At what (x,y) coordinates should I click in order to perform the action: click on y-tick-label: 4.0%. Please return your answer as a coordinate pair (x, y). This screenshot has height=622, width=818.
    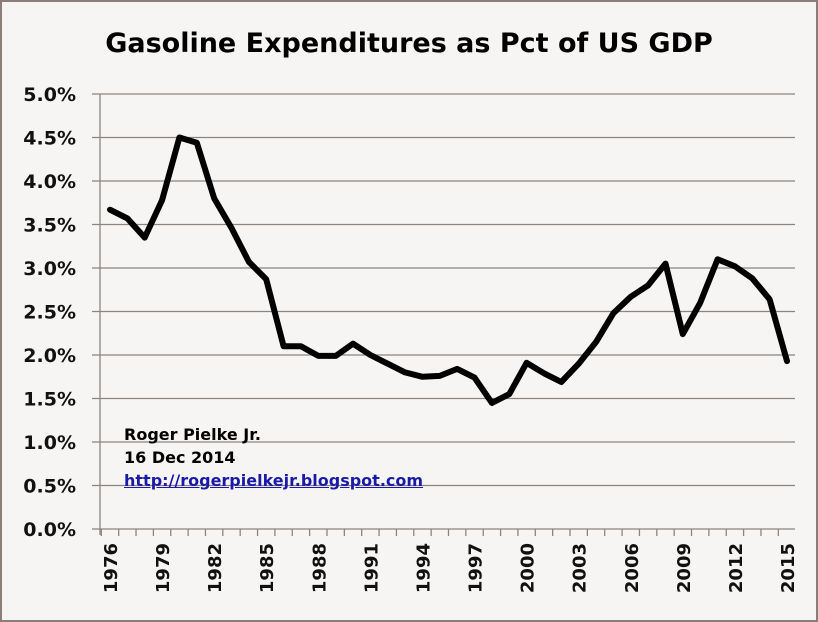
    Looking at the image, I should click on (49, 182).